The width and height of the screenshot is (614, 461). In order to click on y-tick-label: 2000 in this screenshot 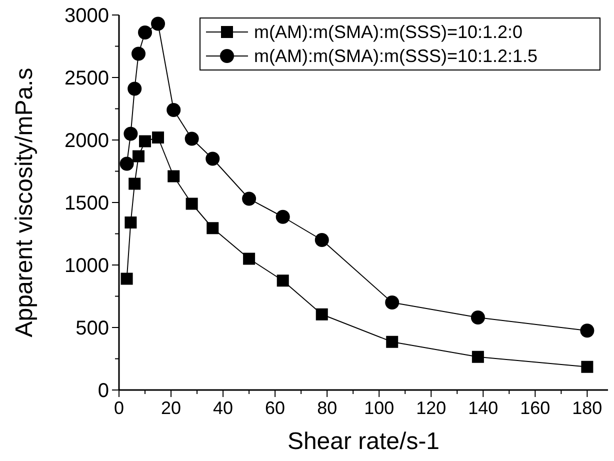, I will do `click(86, 141)`.